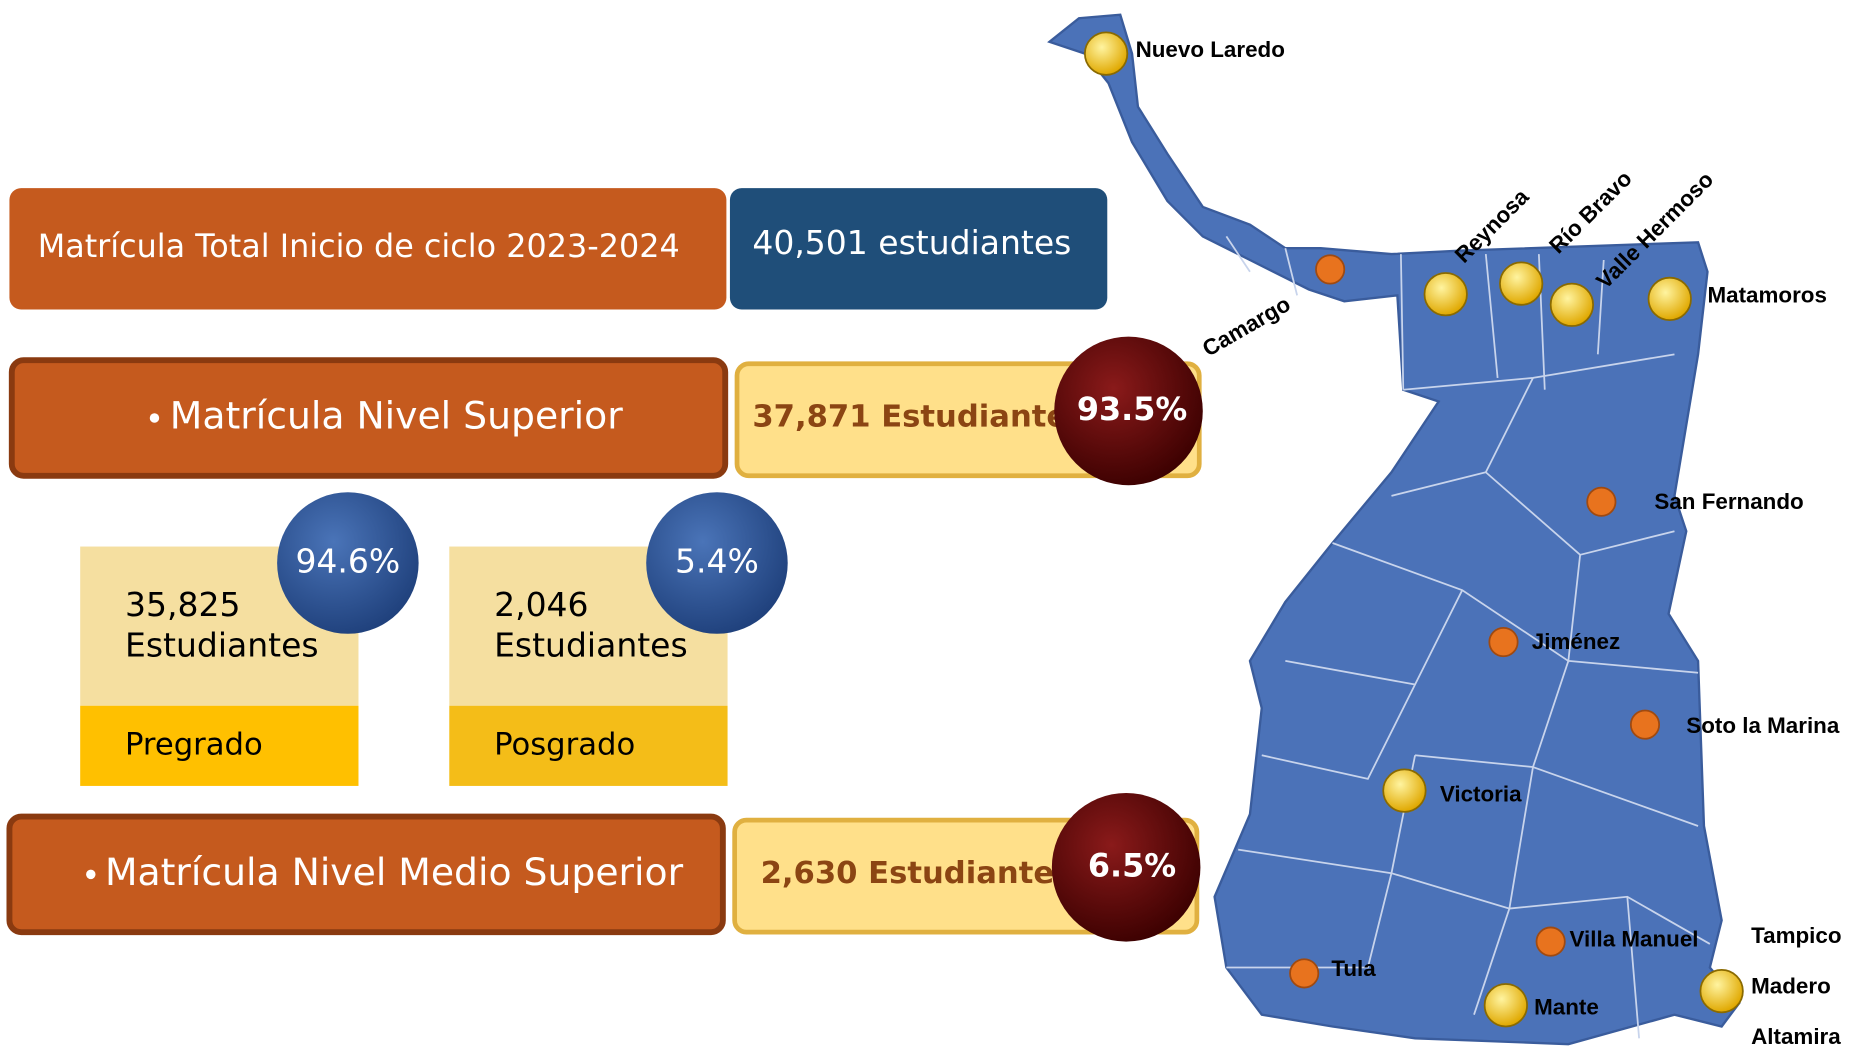 The image size is (1849, 1053). Describe the element at coordinates (541, 604) in the screenshot. I see `level-count: 2,046` at that location.